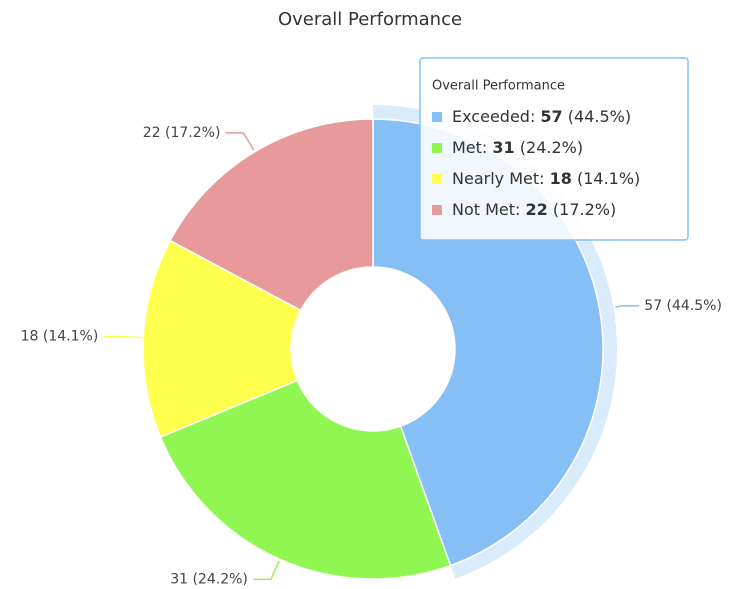 This screenshot has height=589, width=737. I want to click on tooltip-category: Not Met, so click(483, 209).